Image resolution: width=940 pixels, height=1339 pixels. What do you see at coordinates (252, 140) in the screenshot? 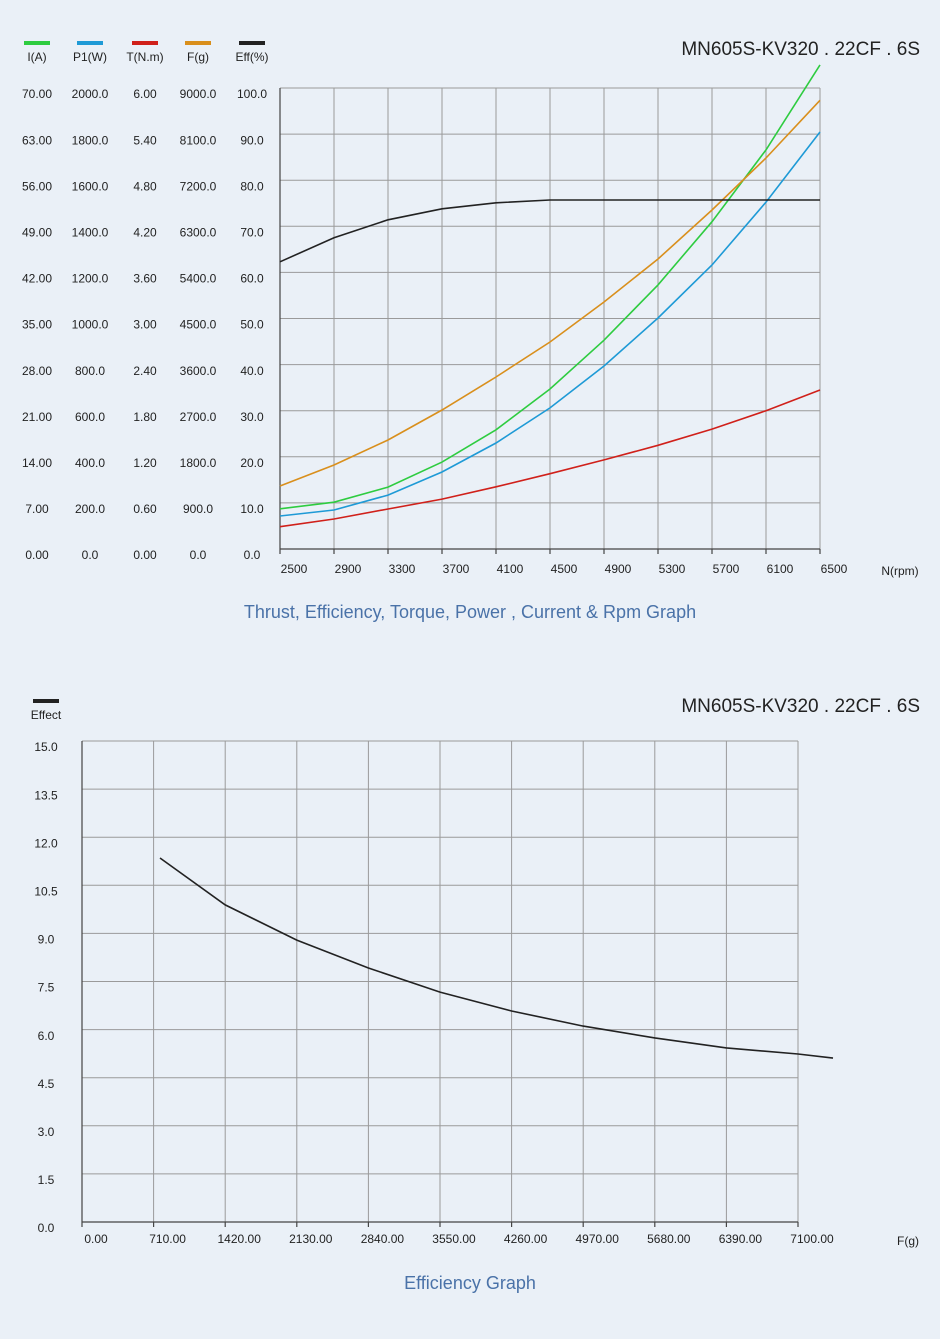
I see `y-tick-label: 90.0` at bounding box center [252, 140].